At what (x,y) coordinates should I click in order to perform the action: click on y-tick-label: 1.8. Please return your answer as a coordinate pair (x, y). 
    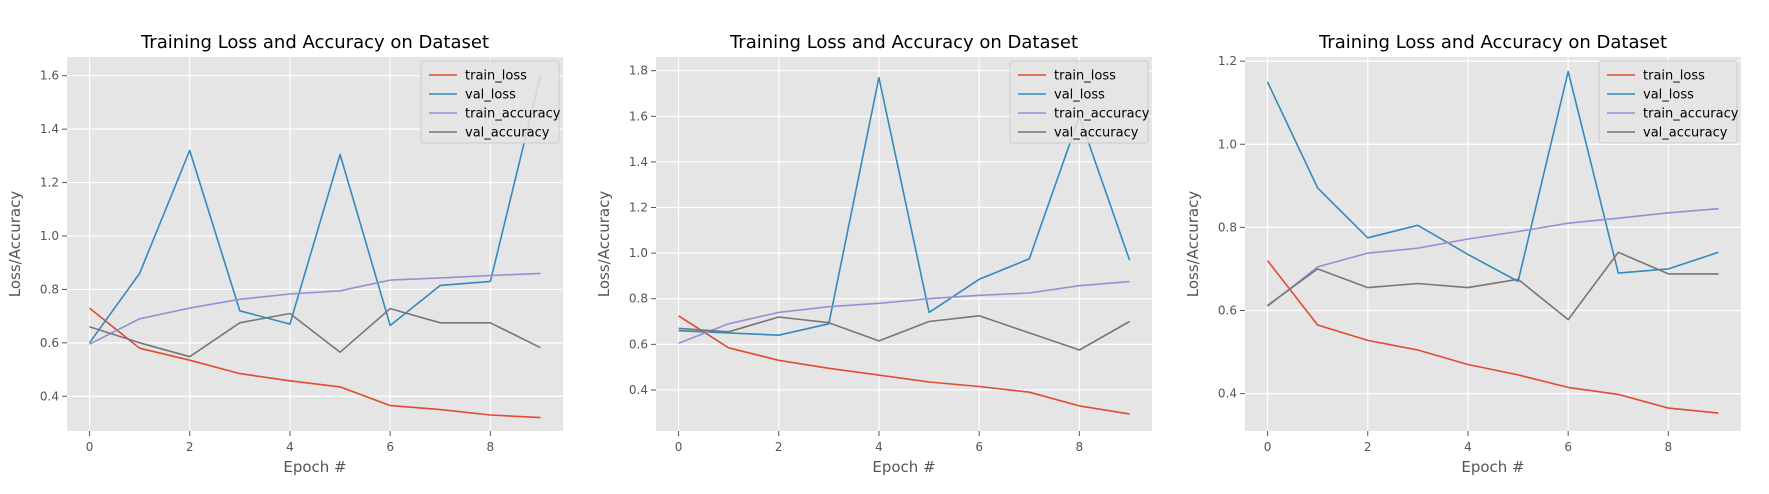
    Looking at the image, I should click on (638, 71).